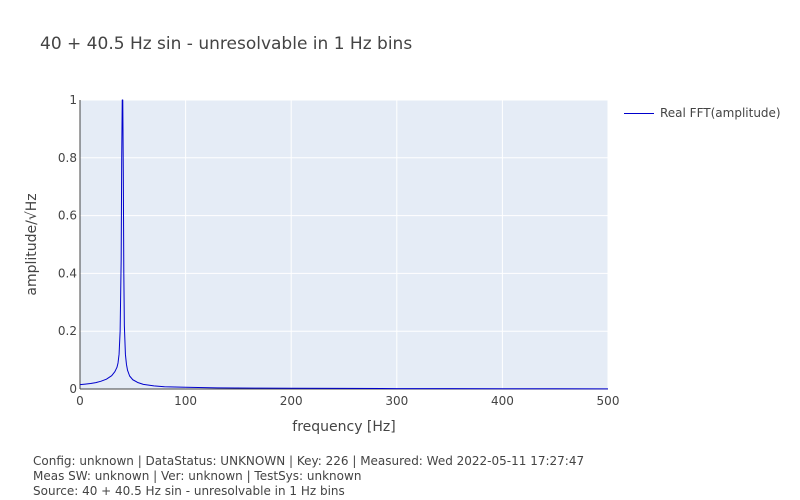  Describe the element at coordinates (396, 401) in the screenshot. I see `x-tick-label: 300` at that location.